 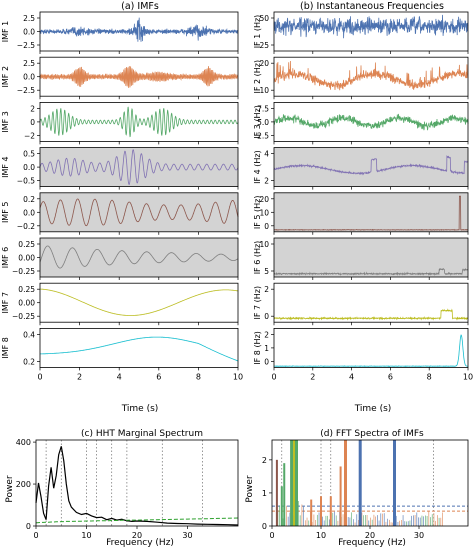 I want to click on imf-xtick-label: 6, so click(x=158, y=376).